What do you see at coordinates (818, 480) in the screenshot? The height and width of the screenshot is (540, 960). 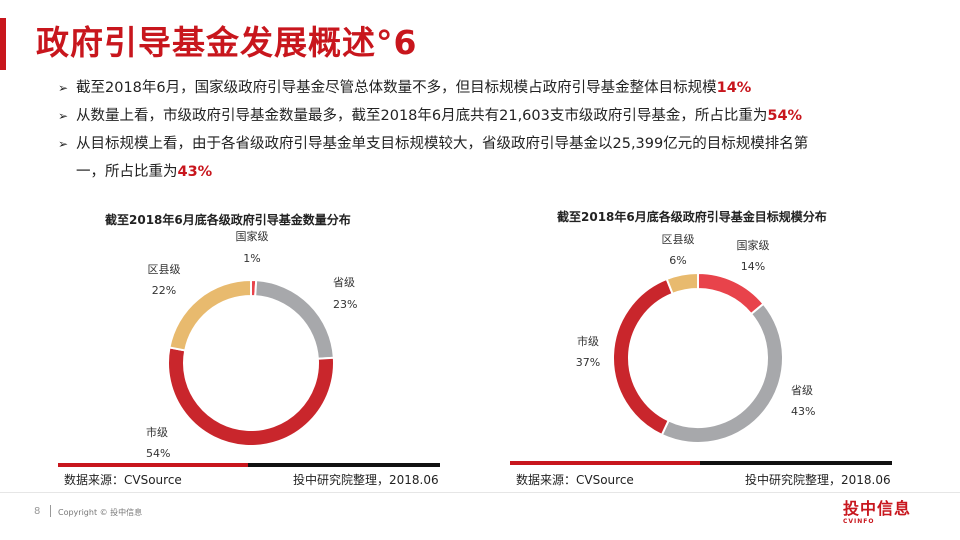 I see `chart-2-credit: 投中研究院整理，2018.06` at bounding box center [818, 480].